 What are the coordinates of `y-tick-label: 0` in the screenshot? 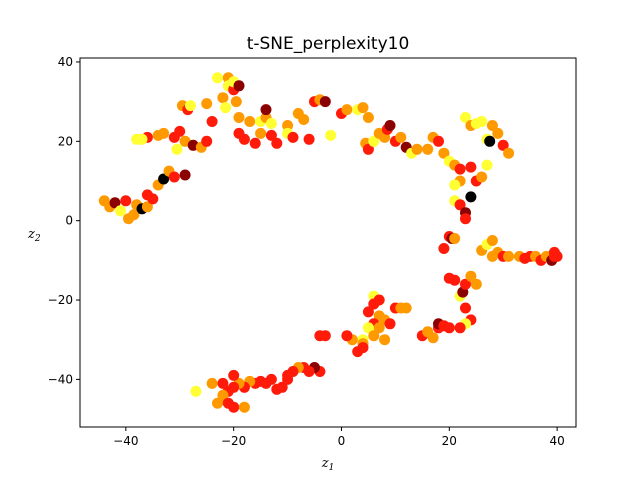 It's located at (69, 221).